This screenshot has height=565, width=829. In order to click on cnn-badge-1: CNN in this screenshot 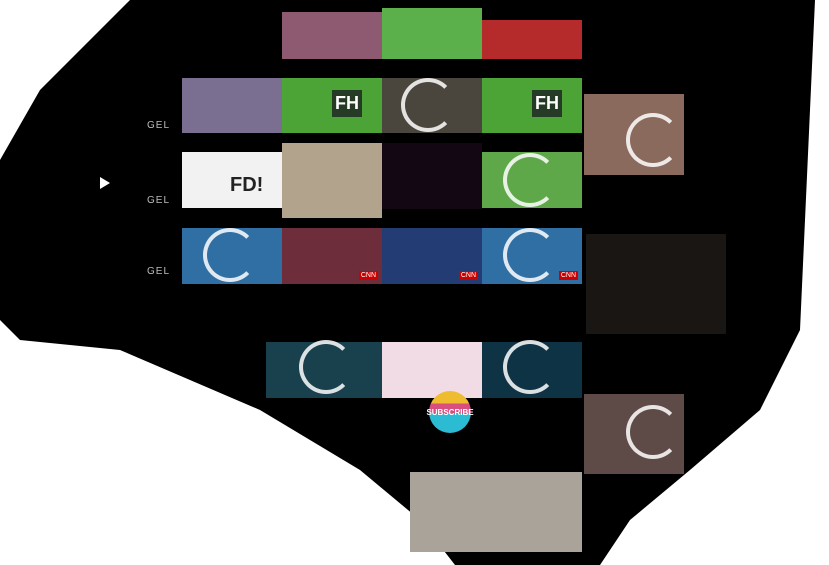, I will do `click(368, 275)`.